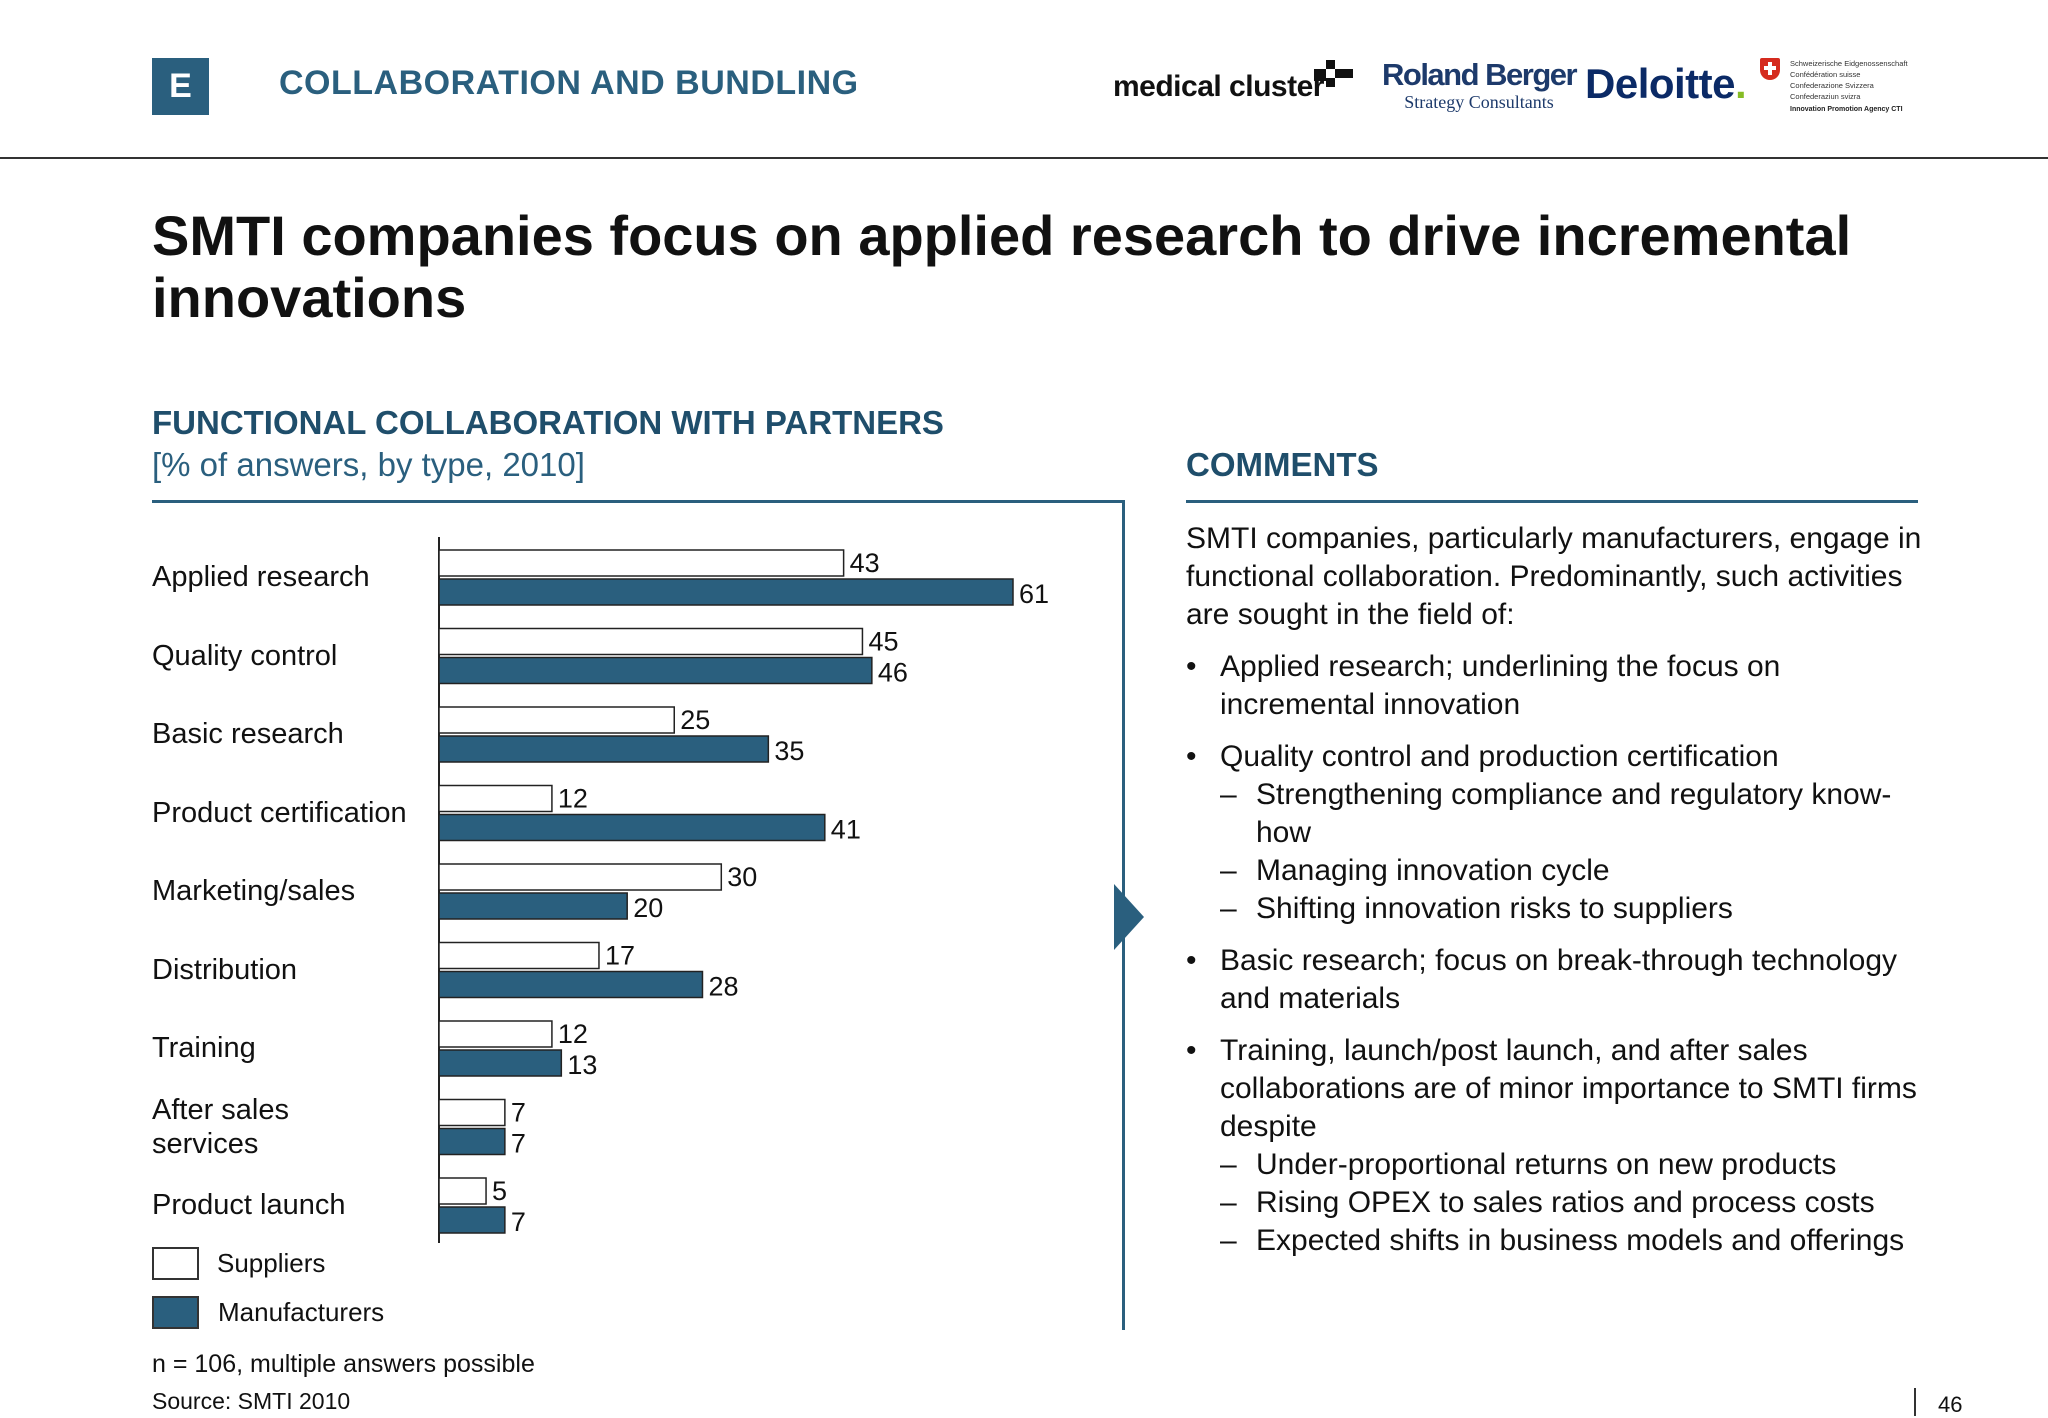 The image size is (2048, 1418). I want to click on comments-rule, so click(1552, 501).